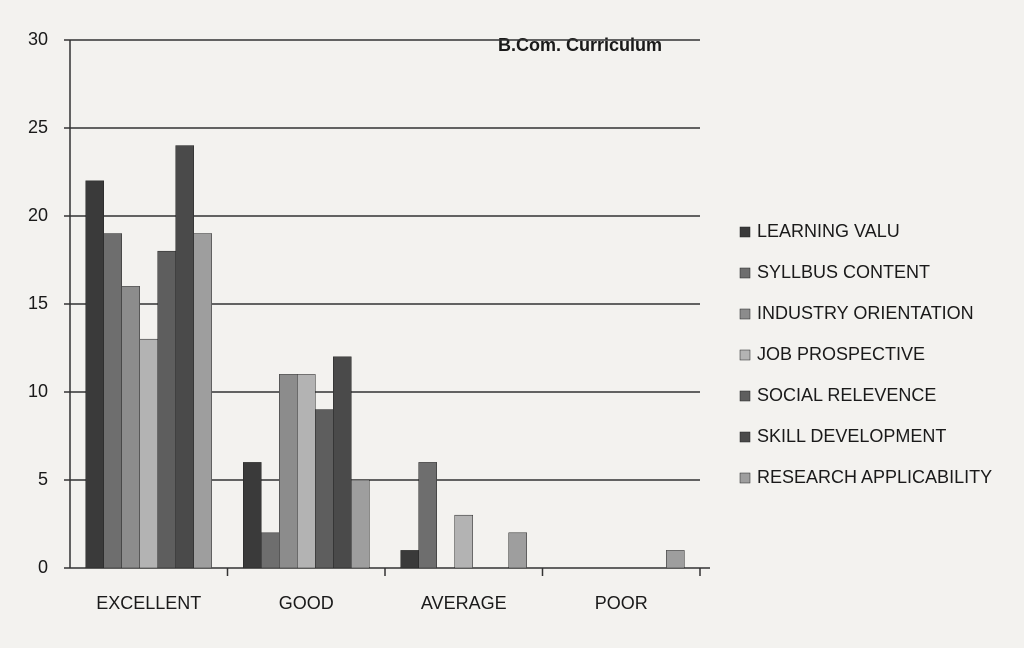  I want to click on y-tick-label: 15, so click(38, 303).